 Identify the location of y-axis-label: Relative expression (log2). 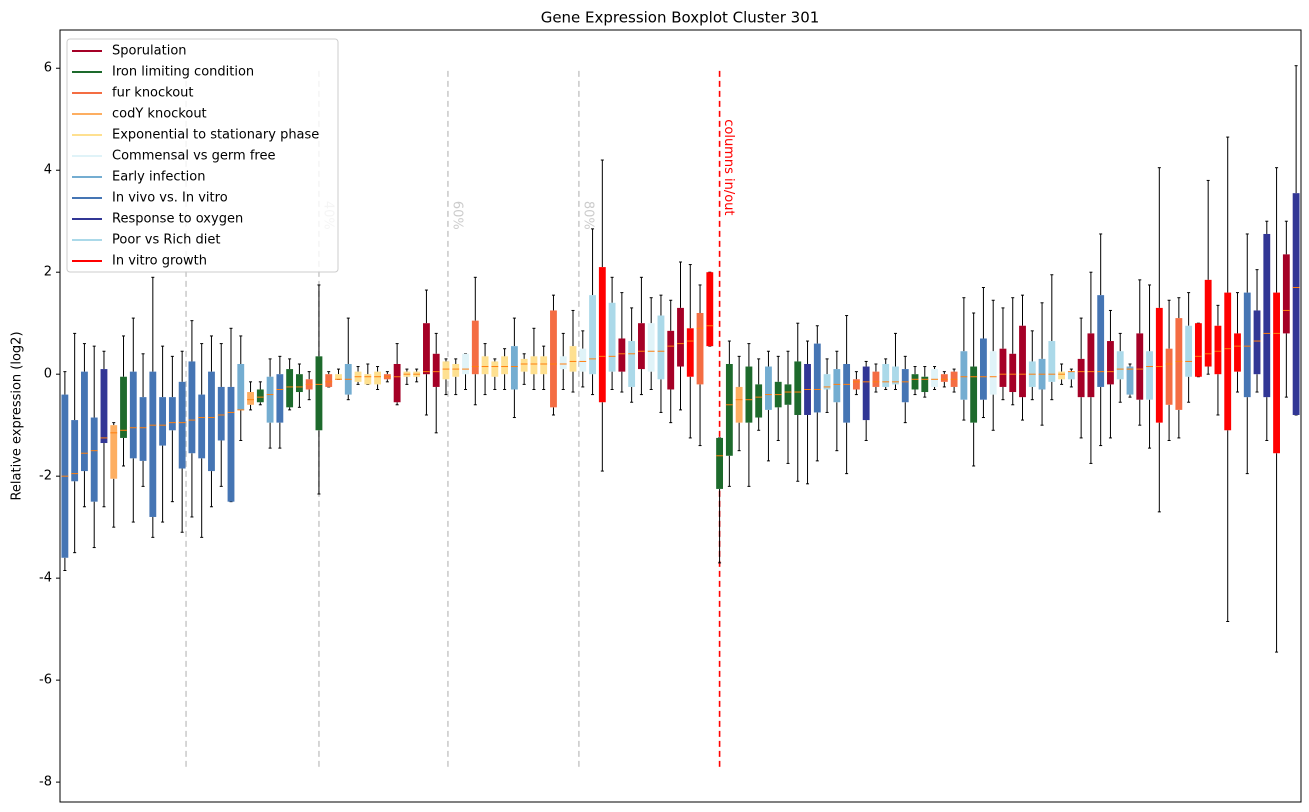
(17, 415).